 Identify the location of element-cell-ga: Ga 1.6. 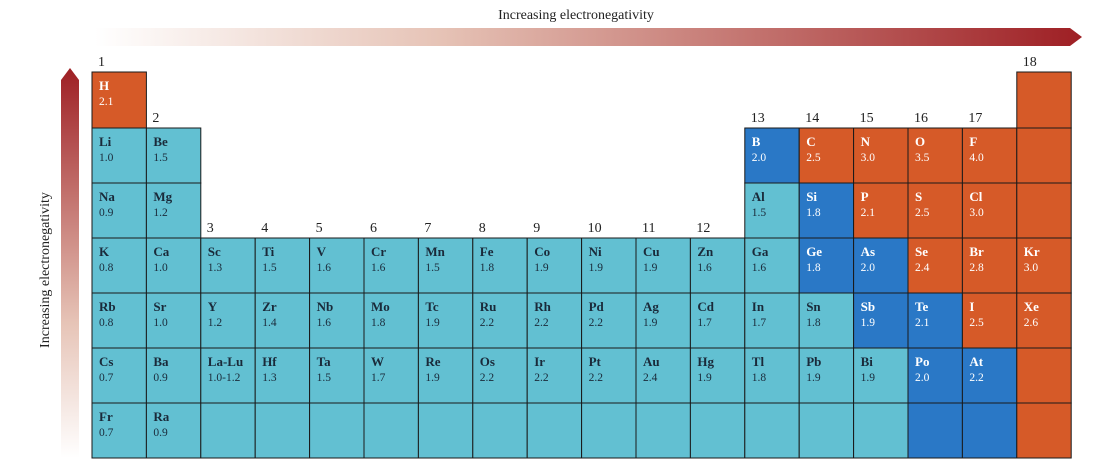
(772, 265).